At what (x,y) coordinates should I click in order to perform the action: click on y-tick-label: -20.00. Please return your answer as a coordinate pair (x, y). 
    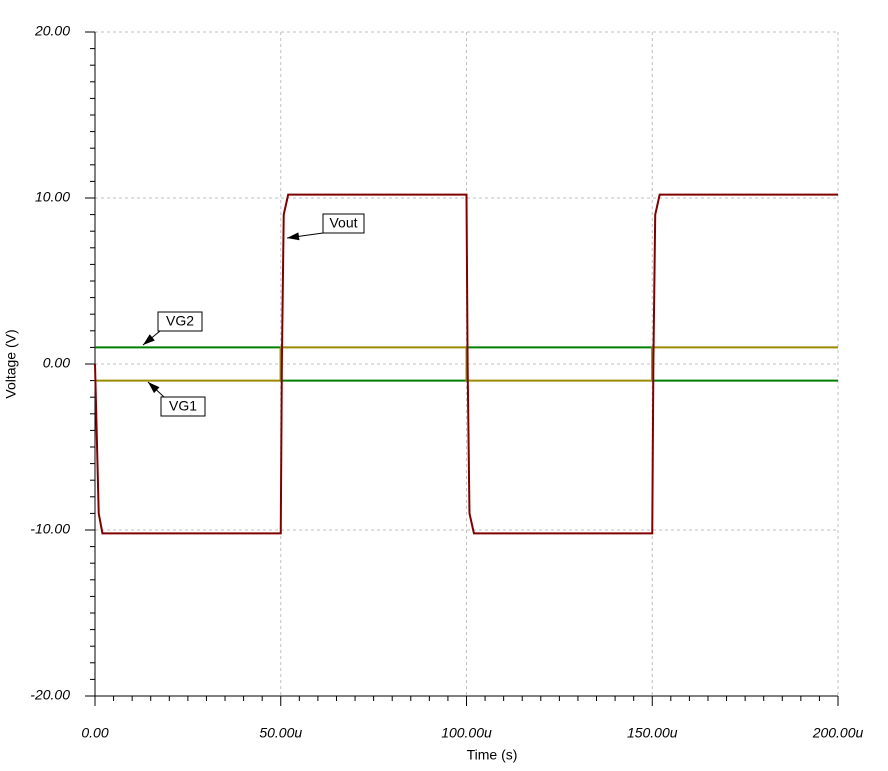
    Looking at the image, I should click on (50, 695).